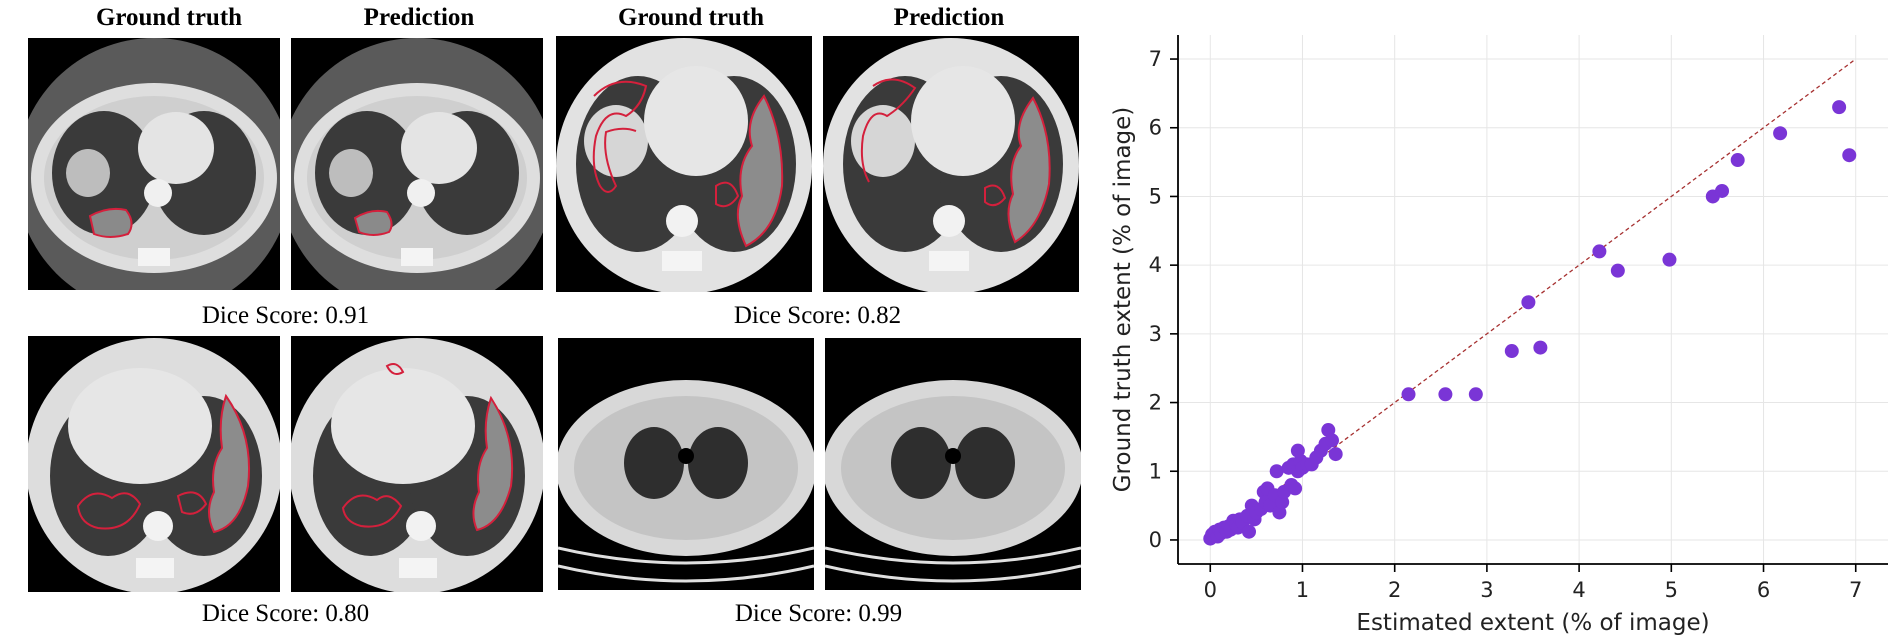  What do you see at coordinates (691, 17) in the screenshot?
I see `column-header-ground-truth-2: Ground truth` at bounding box center [691, 17].